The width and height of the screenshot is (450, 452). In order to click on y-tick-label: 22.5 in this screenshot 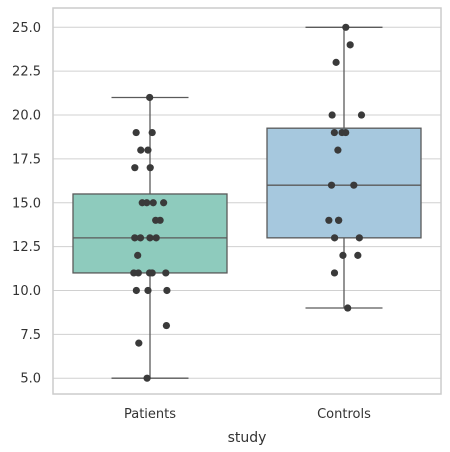, I will do `click(26, 72)`.